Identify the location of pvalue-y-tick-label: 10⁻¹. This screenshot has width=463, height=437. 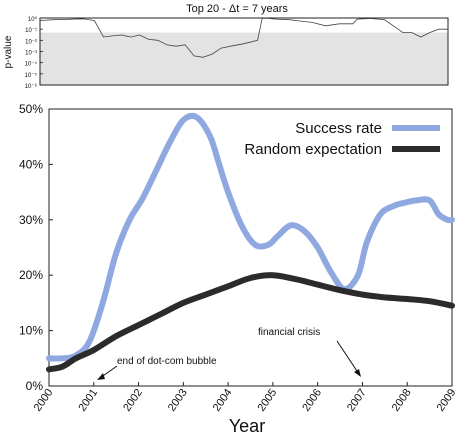
(31, 31).